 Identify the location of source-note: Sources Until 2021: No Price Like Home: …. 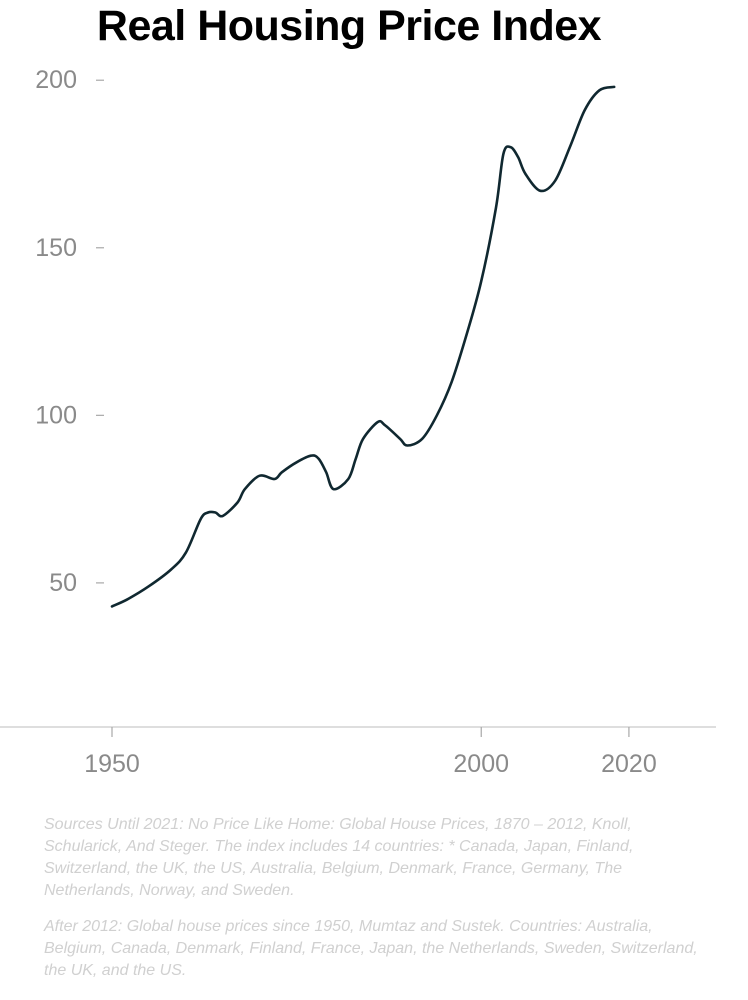
(374, 858).